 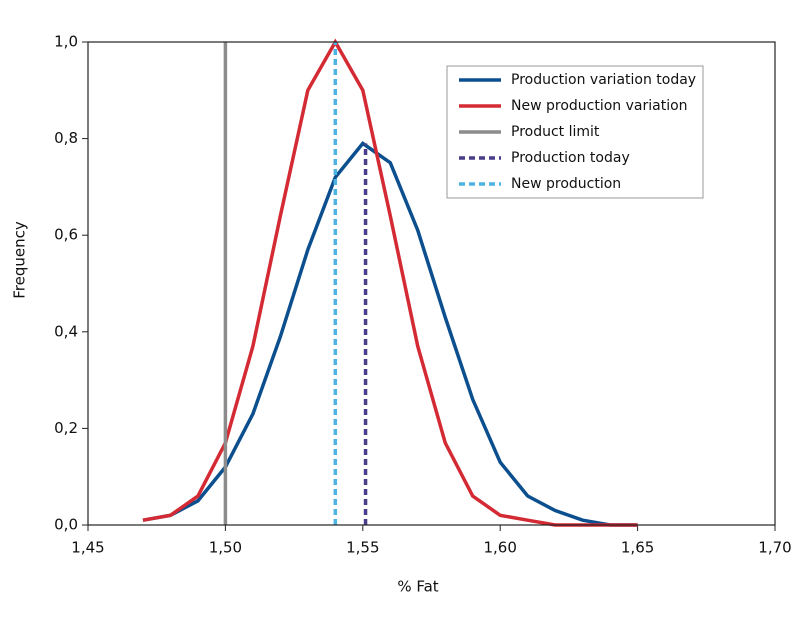 I want to click on y-tick-label: 0,0, so click(x=66, y=525).